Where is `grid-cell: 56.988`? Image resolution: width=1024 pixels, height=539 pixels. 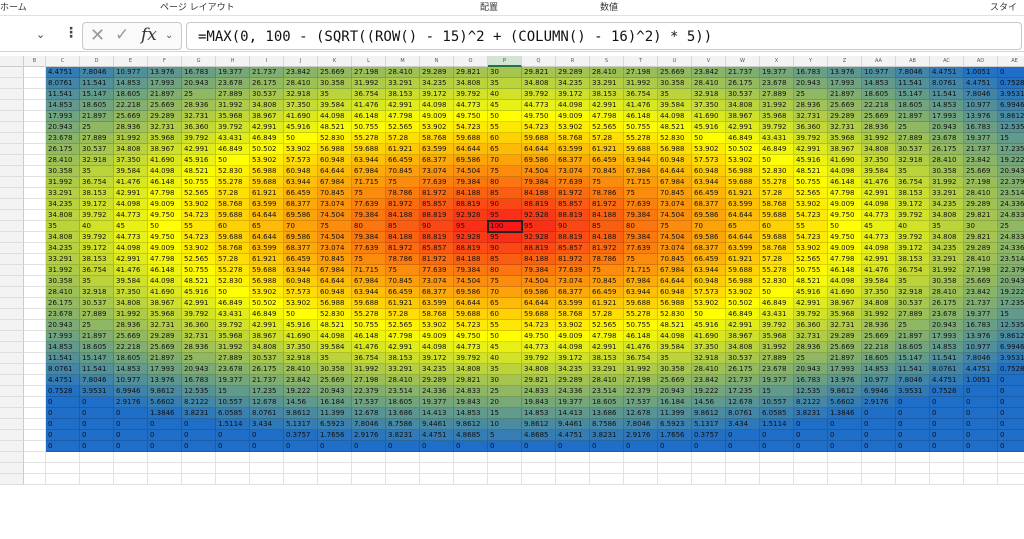
grid-cell: 56.988 is located at coordinates (675, 303).